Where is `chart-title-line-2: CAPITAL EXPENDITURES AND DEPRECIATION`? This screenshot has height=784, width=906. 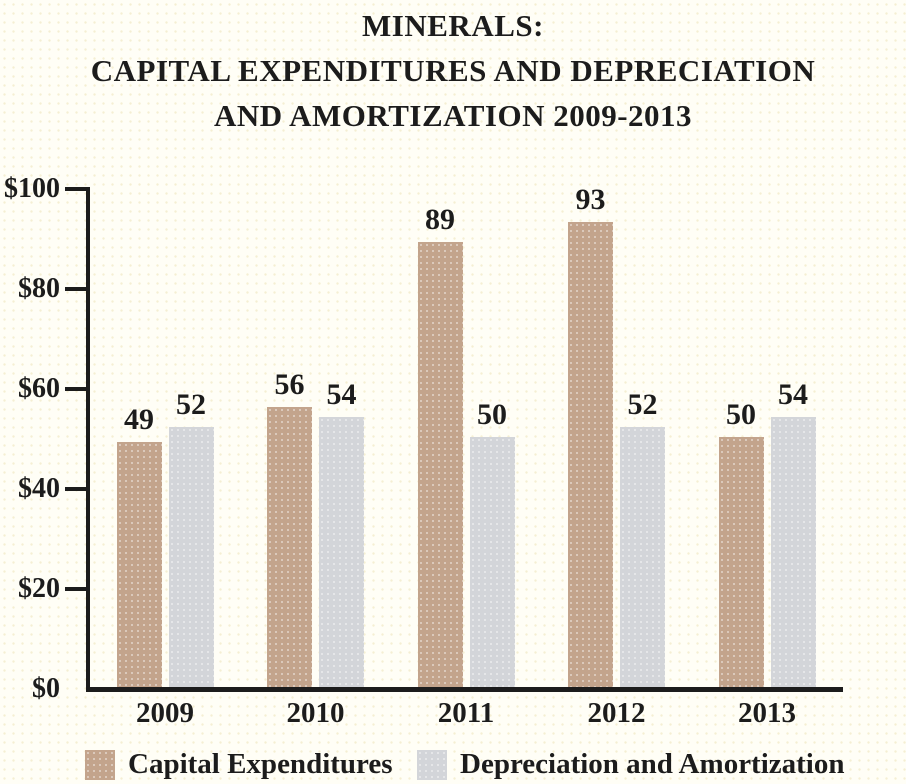 chart-title-line-2: CAPITAL EXPENDITURES AND DEPRECIATION is located at coordinates (453, 70).